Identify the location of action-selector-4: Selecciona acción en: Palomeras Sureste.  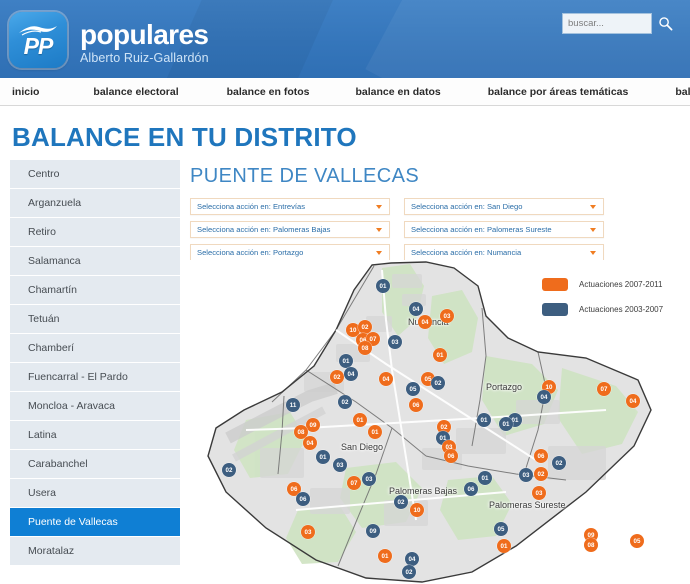
(504, 229).